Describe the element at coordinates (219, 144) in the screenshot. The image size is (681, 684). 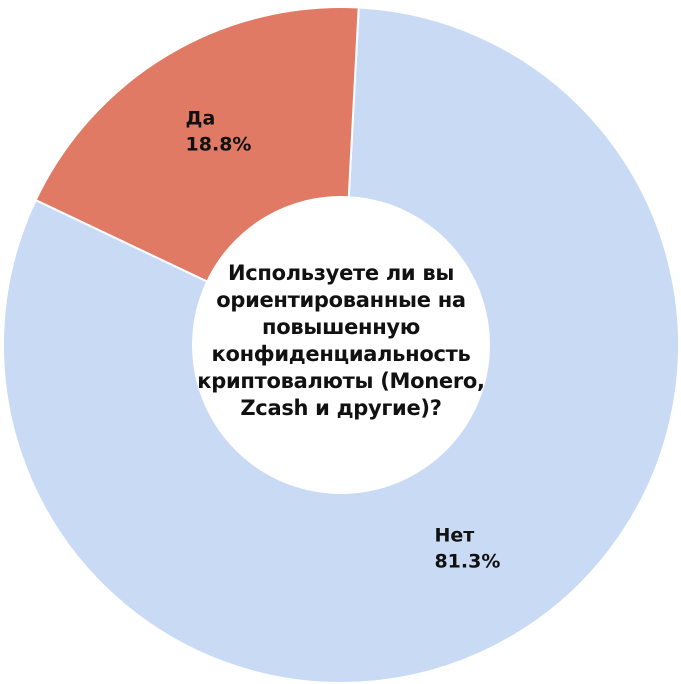
I see `slice-value-label: 18.8%` at that location.